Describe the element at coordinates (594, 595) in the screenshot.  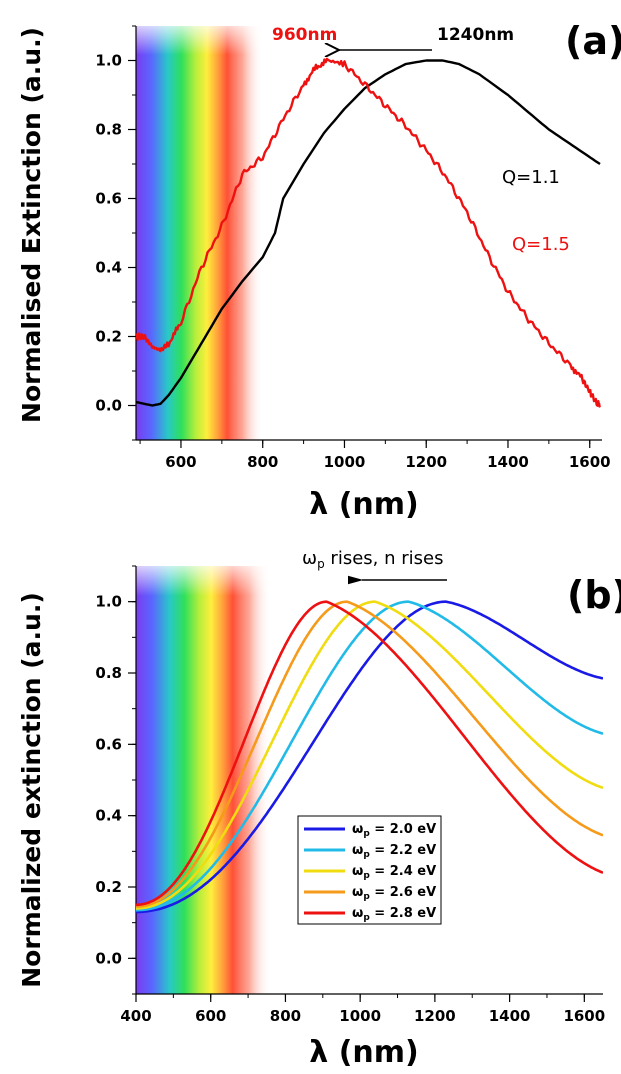
I see `panel-label: (b)` at that location.